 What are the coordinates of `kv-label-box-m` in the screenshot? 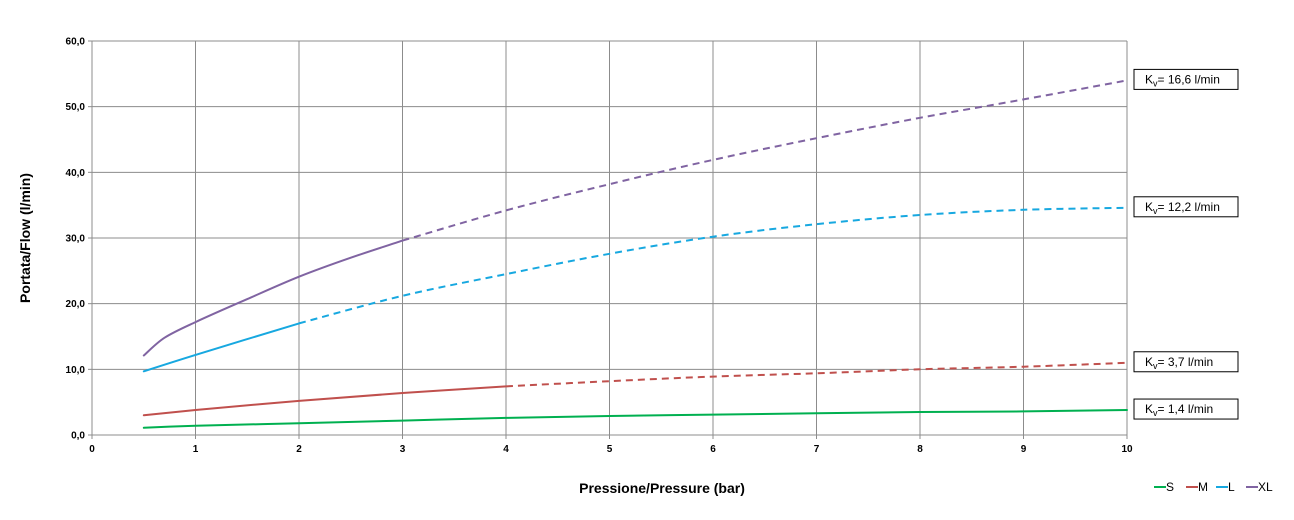 It's located at (1186, 362).